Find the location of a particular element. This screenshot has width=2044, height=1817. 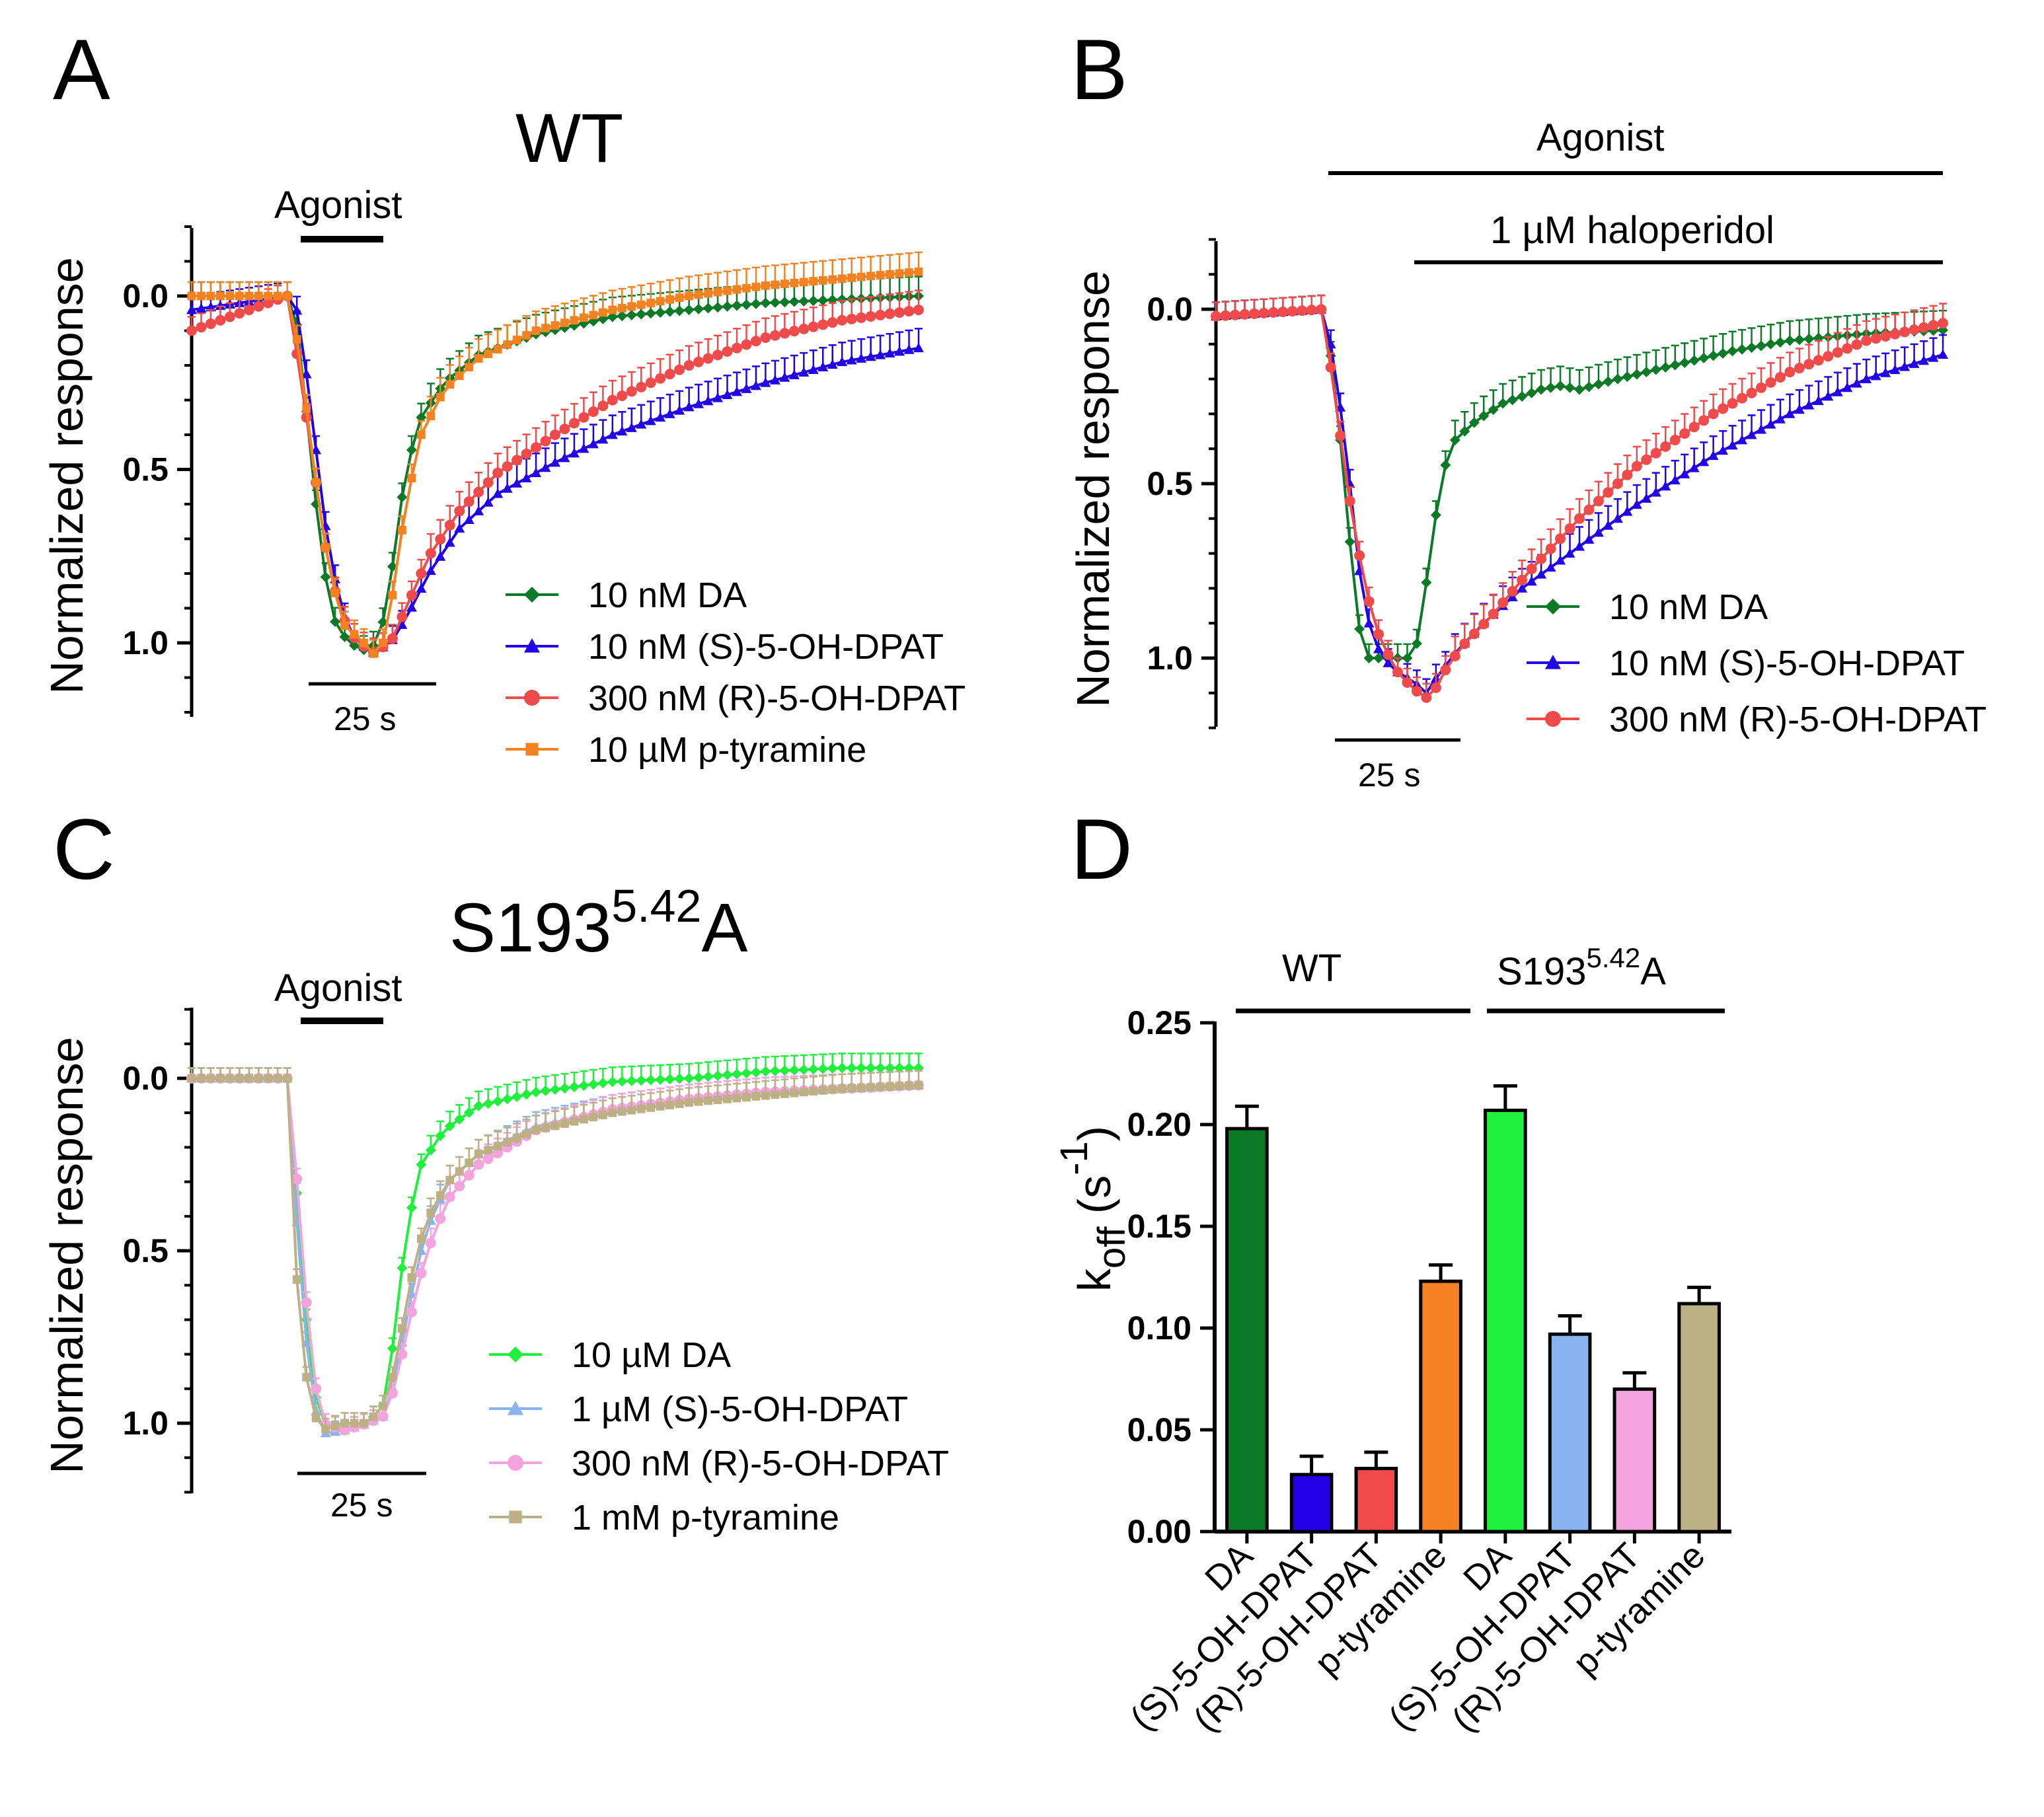

panel-b-haloperidol-label: 1 µM haloperidol is located at coordinates (1632, 230).